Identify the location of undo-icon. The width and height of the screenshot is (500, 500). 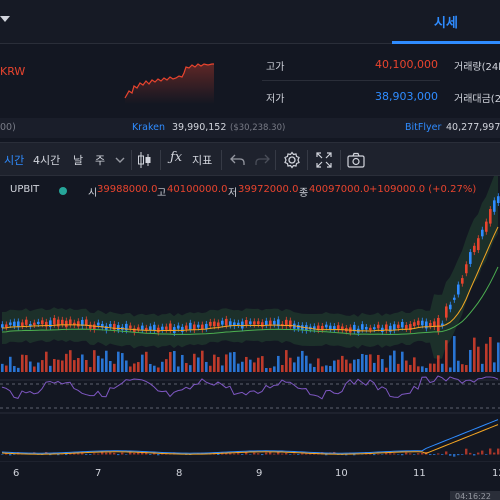
(238, 160).